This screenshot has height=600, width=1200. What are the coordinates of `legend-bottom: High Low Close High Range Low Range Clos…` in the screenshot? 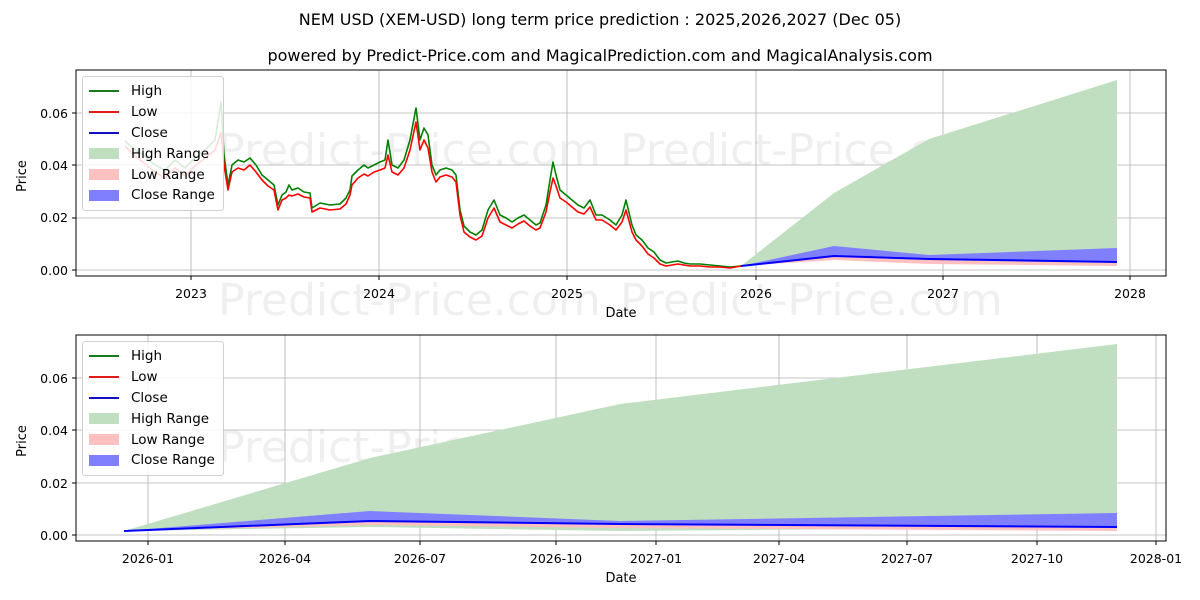 It's located at (153, 408).